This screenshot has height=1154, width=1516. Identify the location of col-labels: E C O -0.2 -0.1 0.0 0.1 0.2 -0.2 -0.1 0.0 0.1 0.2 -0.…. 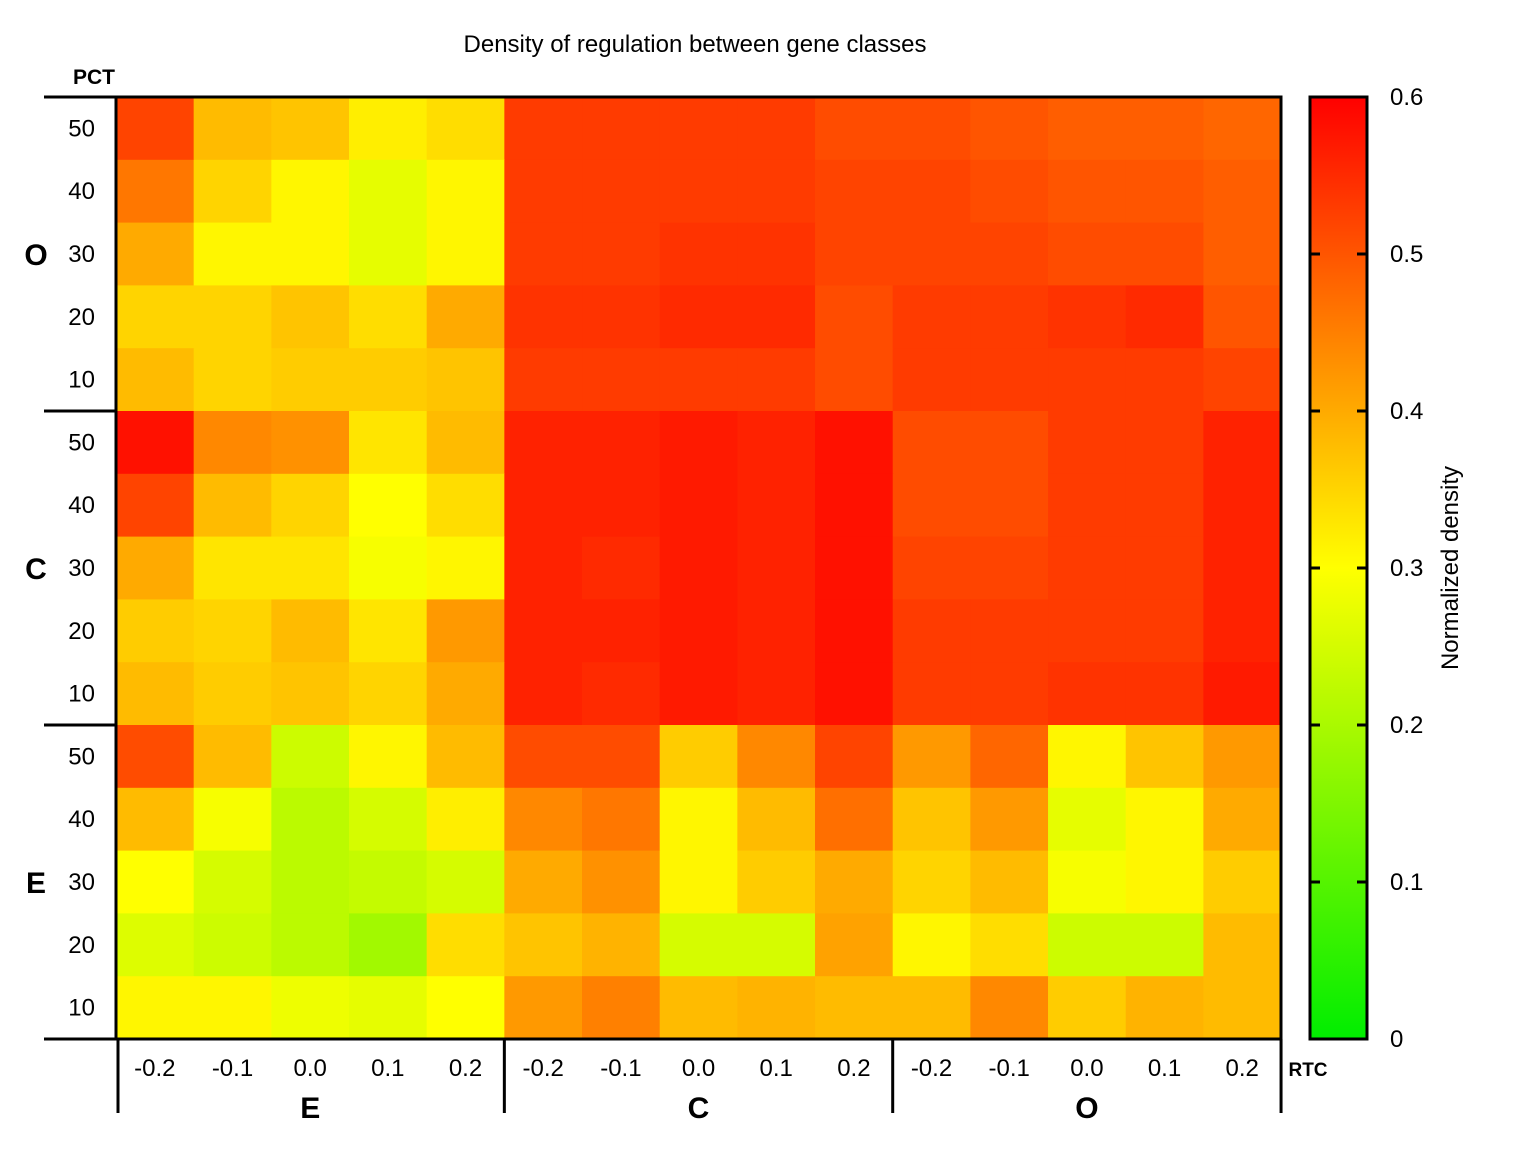
(699, 1082).